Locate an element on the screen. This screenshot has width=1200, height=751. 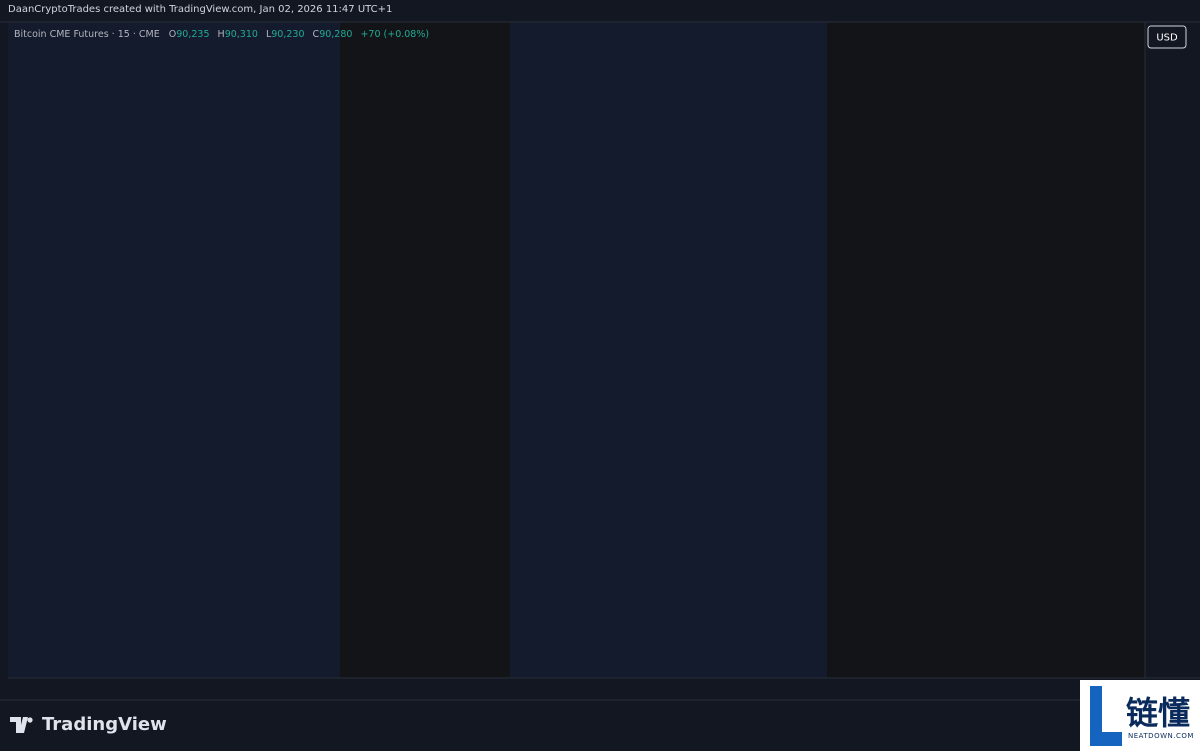
brand: TradingView is located at coordinates (88, 724).